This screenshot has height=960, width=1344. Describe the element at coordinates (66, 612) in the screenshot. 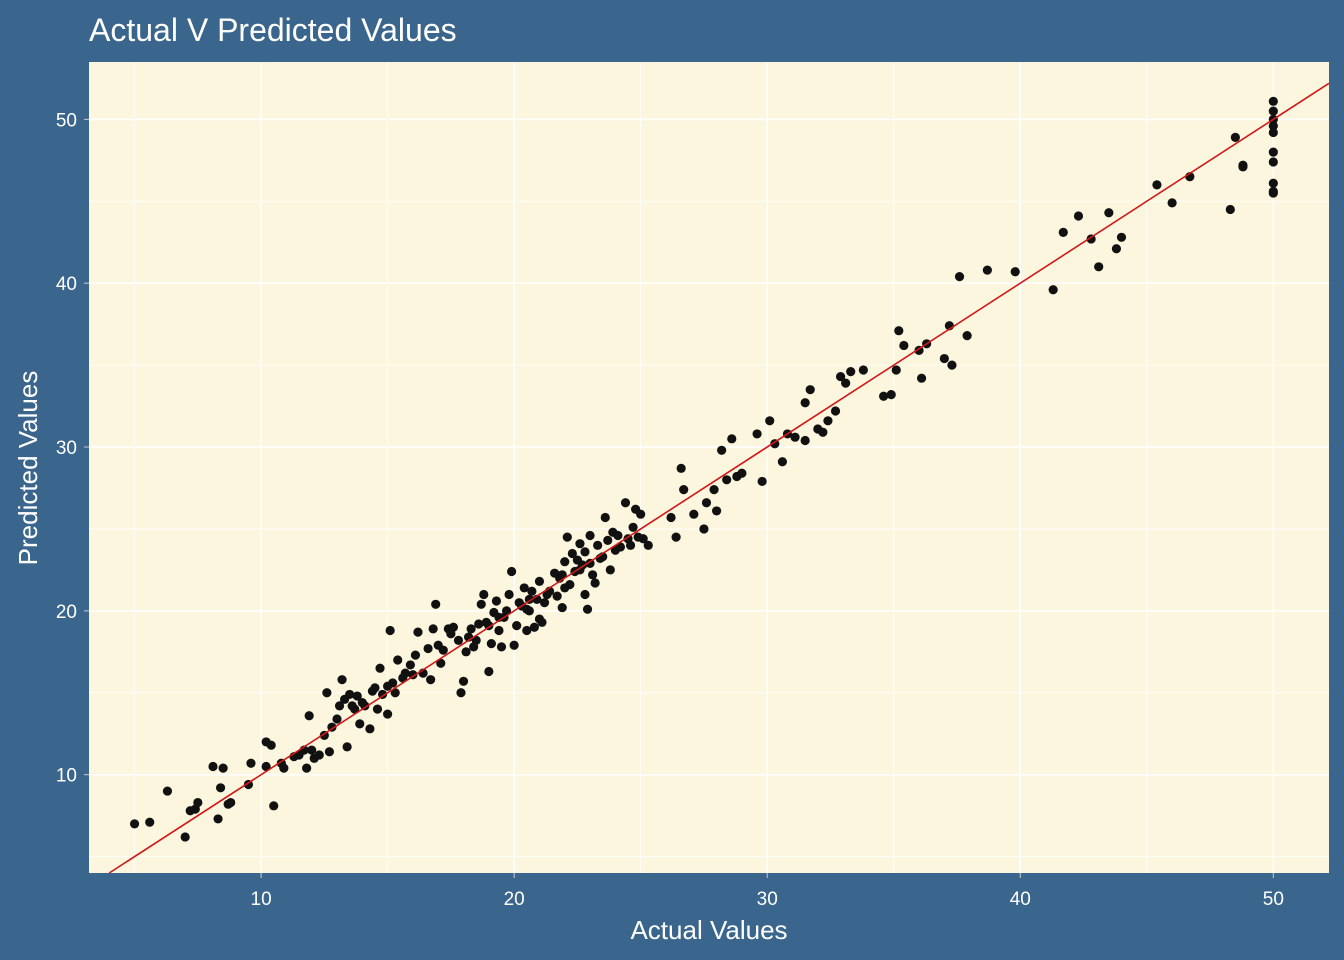

I see `y-tick-label: 20` at that location.